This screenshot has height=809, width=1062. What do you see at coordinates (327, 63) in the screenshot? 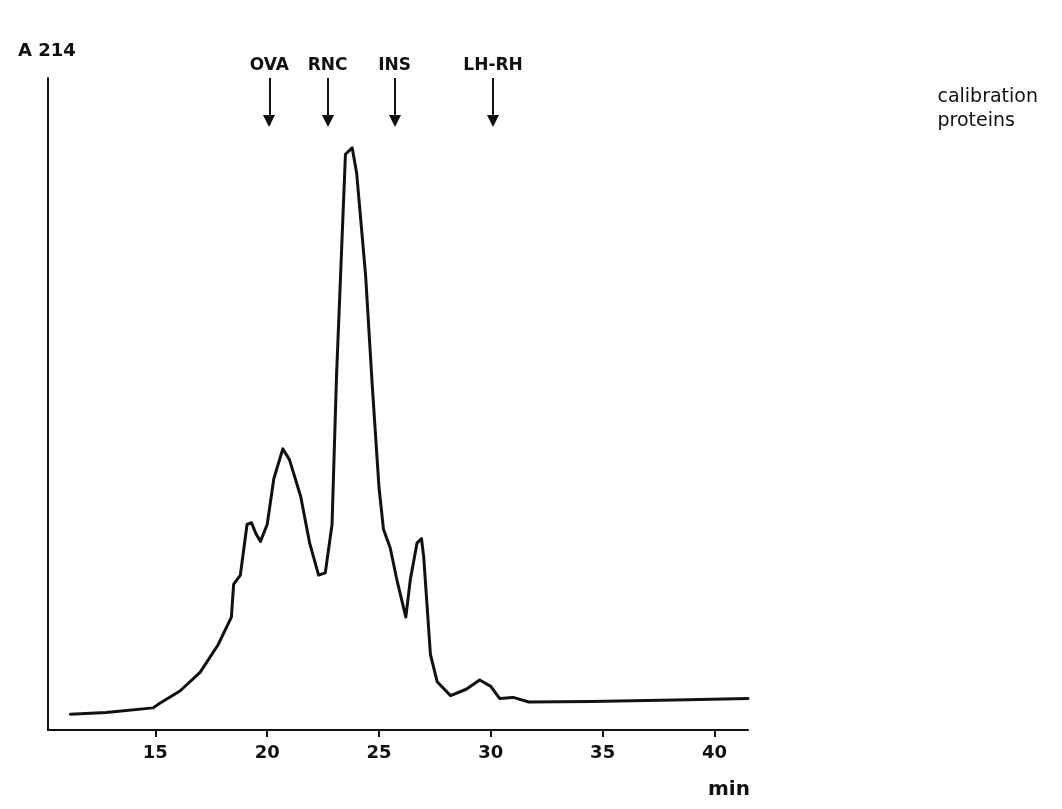
I see `ref-line-label: RNC` at bounding box center [327, 63].